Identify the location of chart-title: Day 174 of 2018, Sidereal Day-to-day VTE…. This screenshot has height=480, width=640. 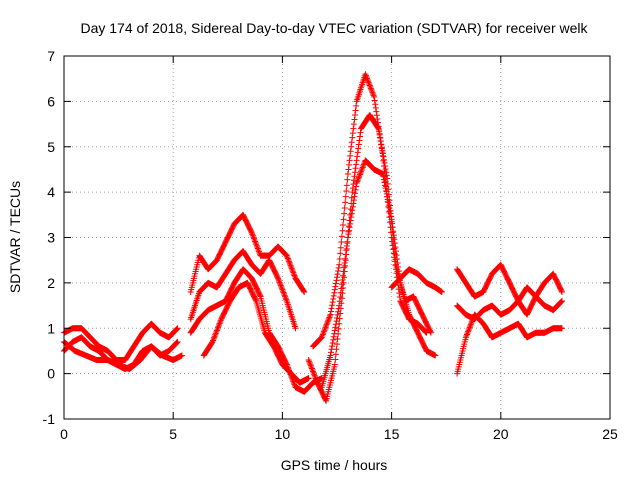
(334, 28).